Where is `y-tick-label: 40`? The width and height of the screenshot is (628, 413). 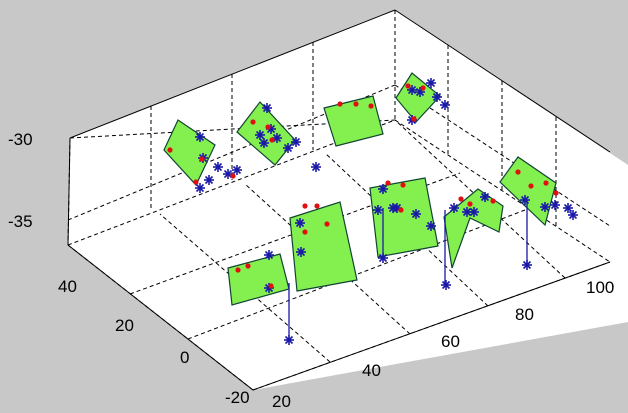 y-tick-label: 40 is located at coordinates (67, 286).